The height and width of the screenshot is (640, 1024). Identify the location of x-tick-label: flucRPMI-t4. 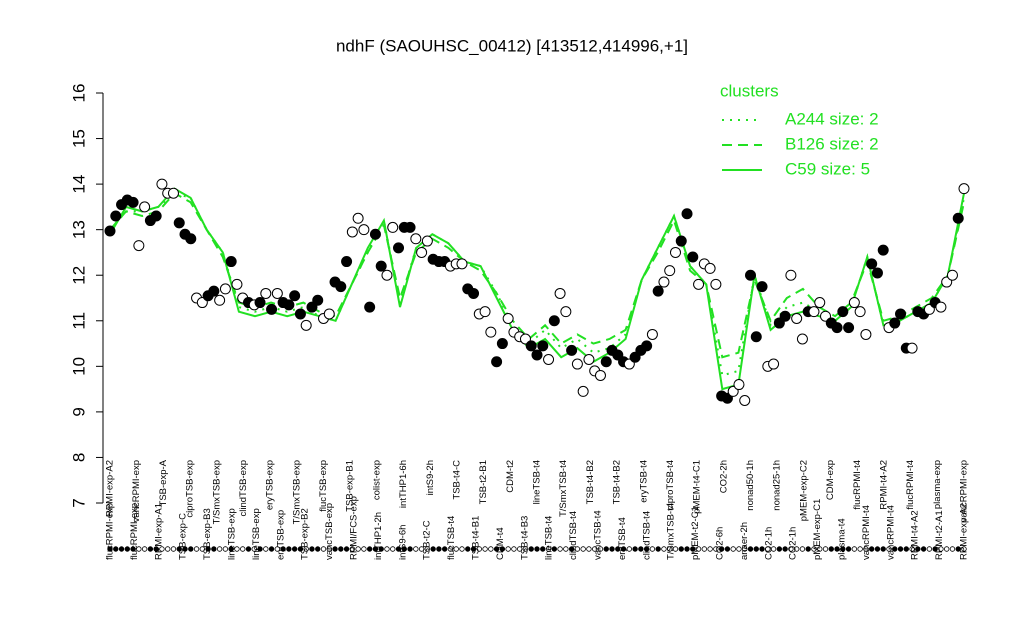
(910, 485).